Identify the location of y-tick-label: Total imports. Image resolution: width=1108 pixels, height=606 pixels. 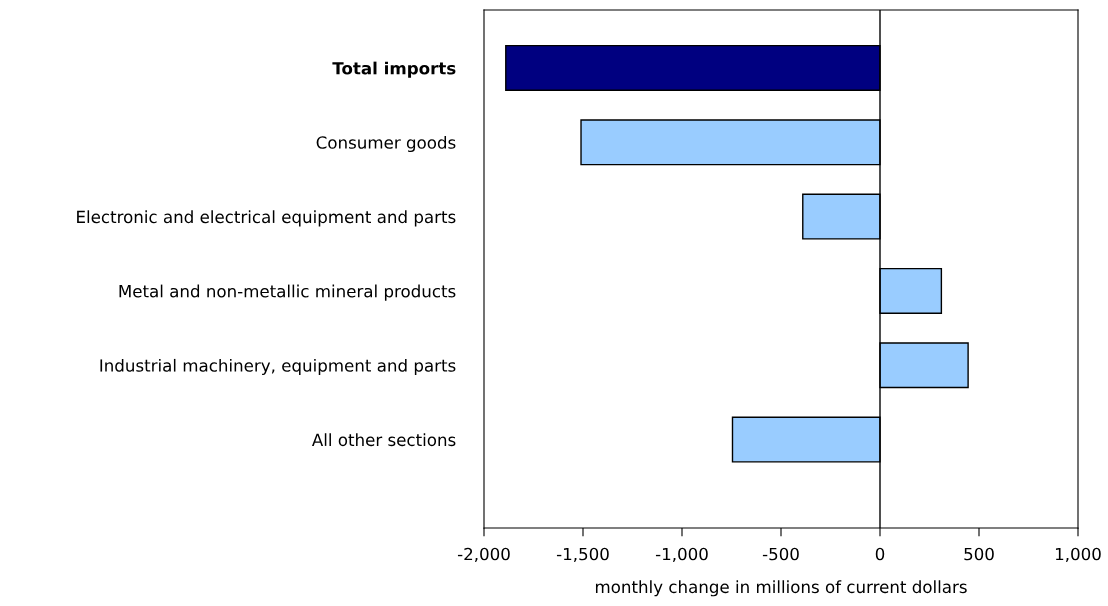
(394, 69).